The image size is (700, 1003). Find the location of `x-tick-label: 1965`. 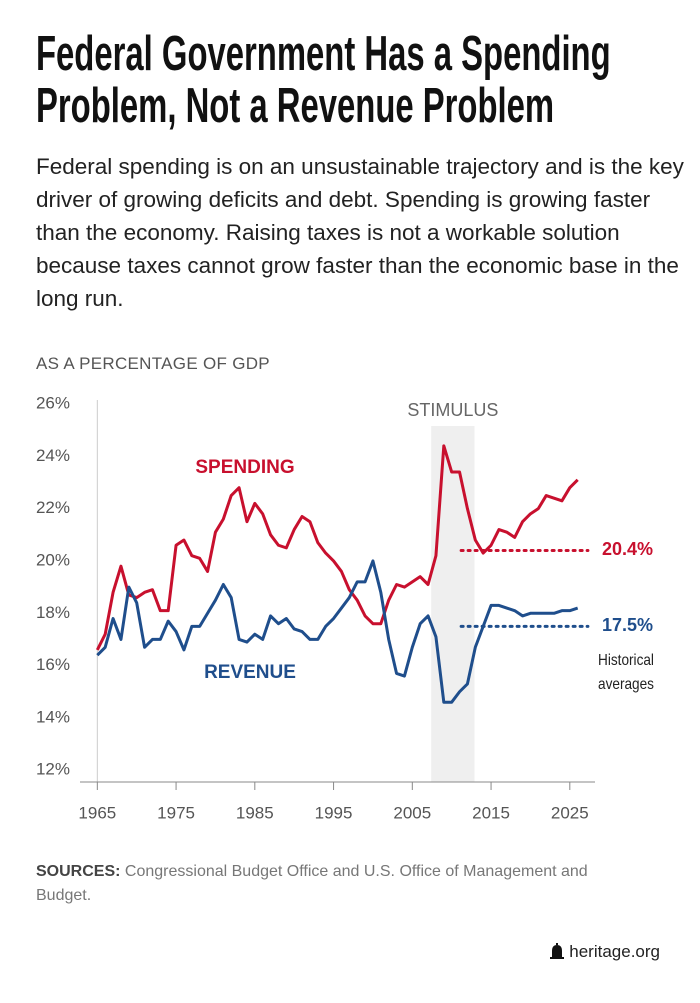

x-tick-label: 1965 is located at coordinates (97, 812).